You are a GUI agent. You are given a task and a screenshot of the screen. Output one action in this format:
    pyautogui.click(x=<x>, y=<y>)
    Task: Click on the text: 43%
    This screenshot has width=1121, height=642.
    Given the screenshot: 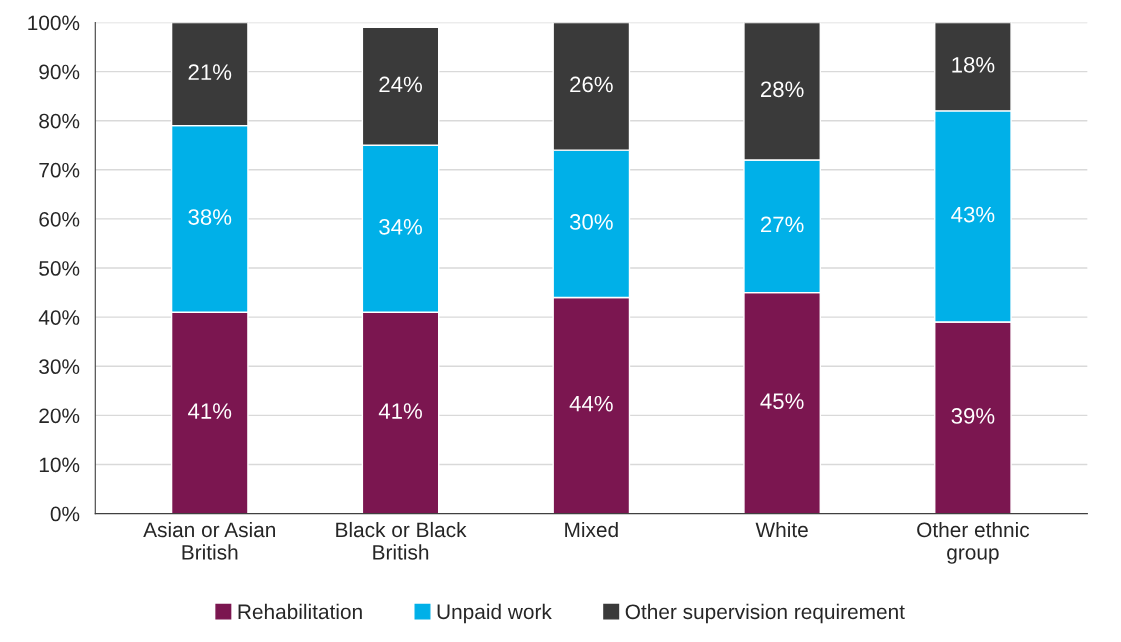 What is the action you would take?
    pyautogui.click(x=973, y=214)
    